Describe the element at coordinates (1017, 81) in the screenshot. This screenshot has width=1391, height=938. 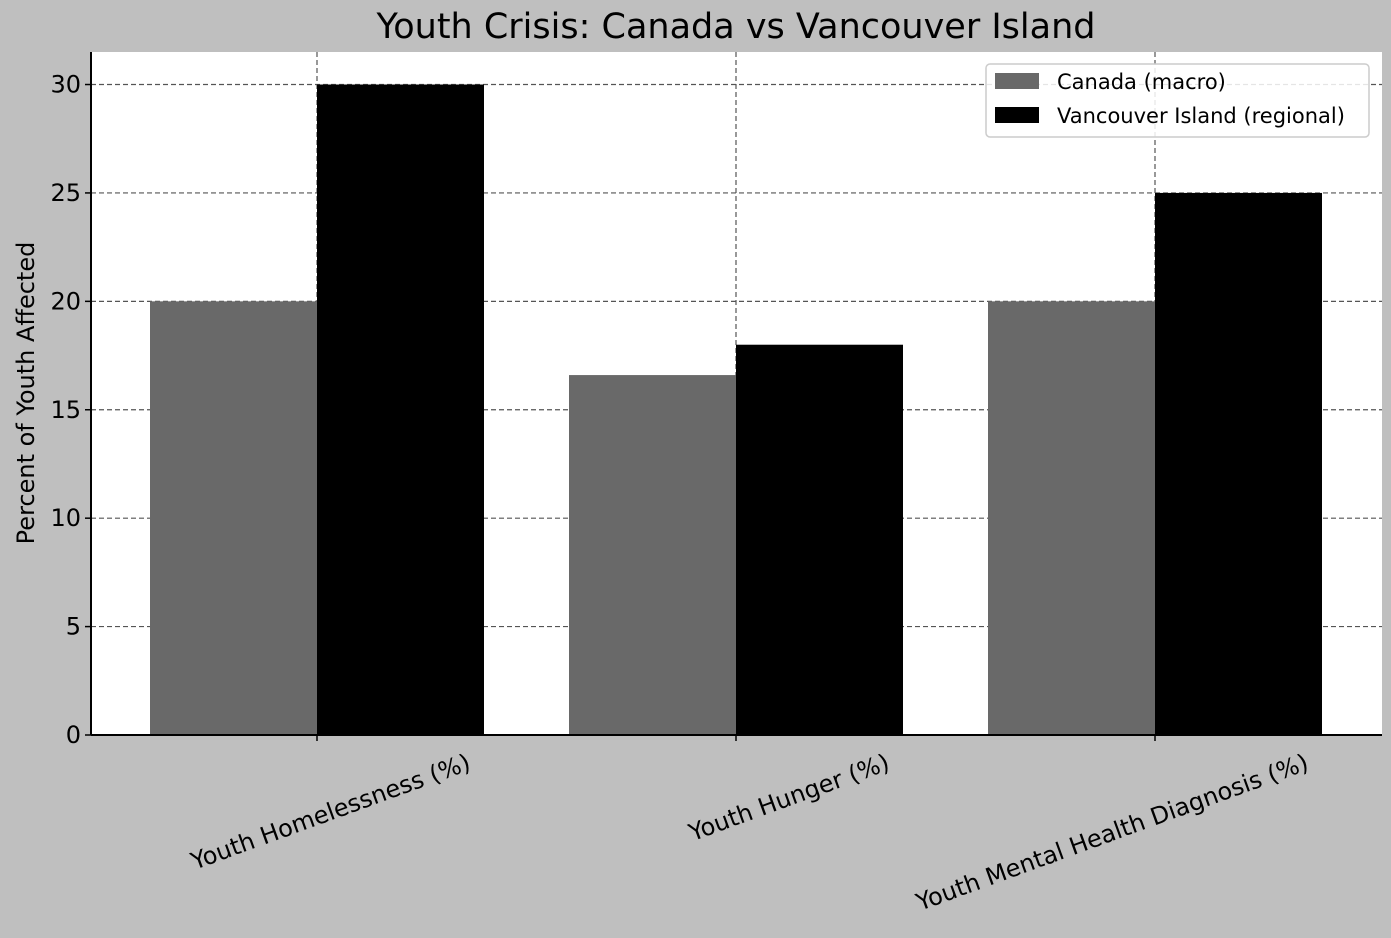
I see `legend-swatch-canada` at that location.